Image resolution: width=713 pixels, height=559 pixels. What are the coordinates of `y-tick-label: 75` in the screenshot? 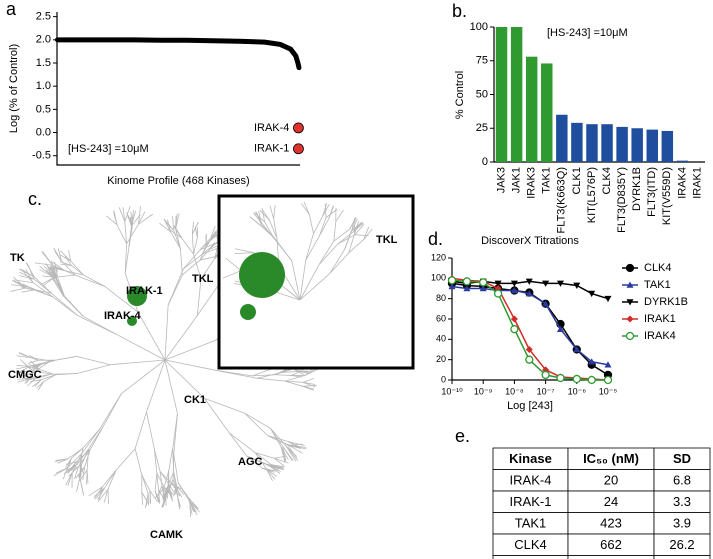 It's located at (482, 61).